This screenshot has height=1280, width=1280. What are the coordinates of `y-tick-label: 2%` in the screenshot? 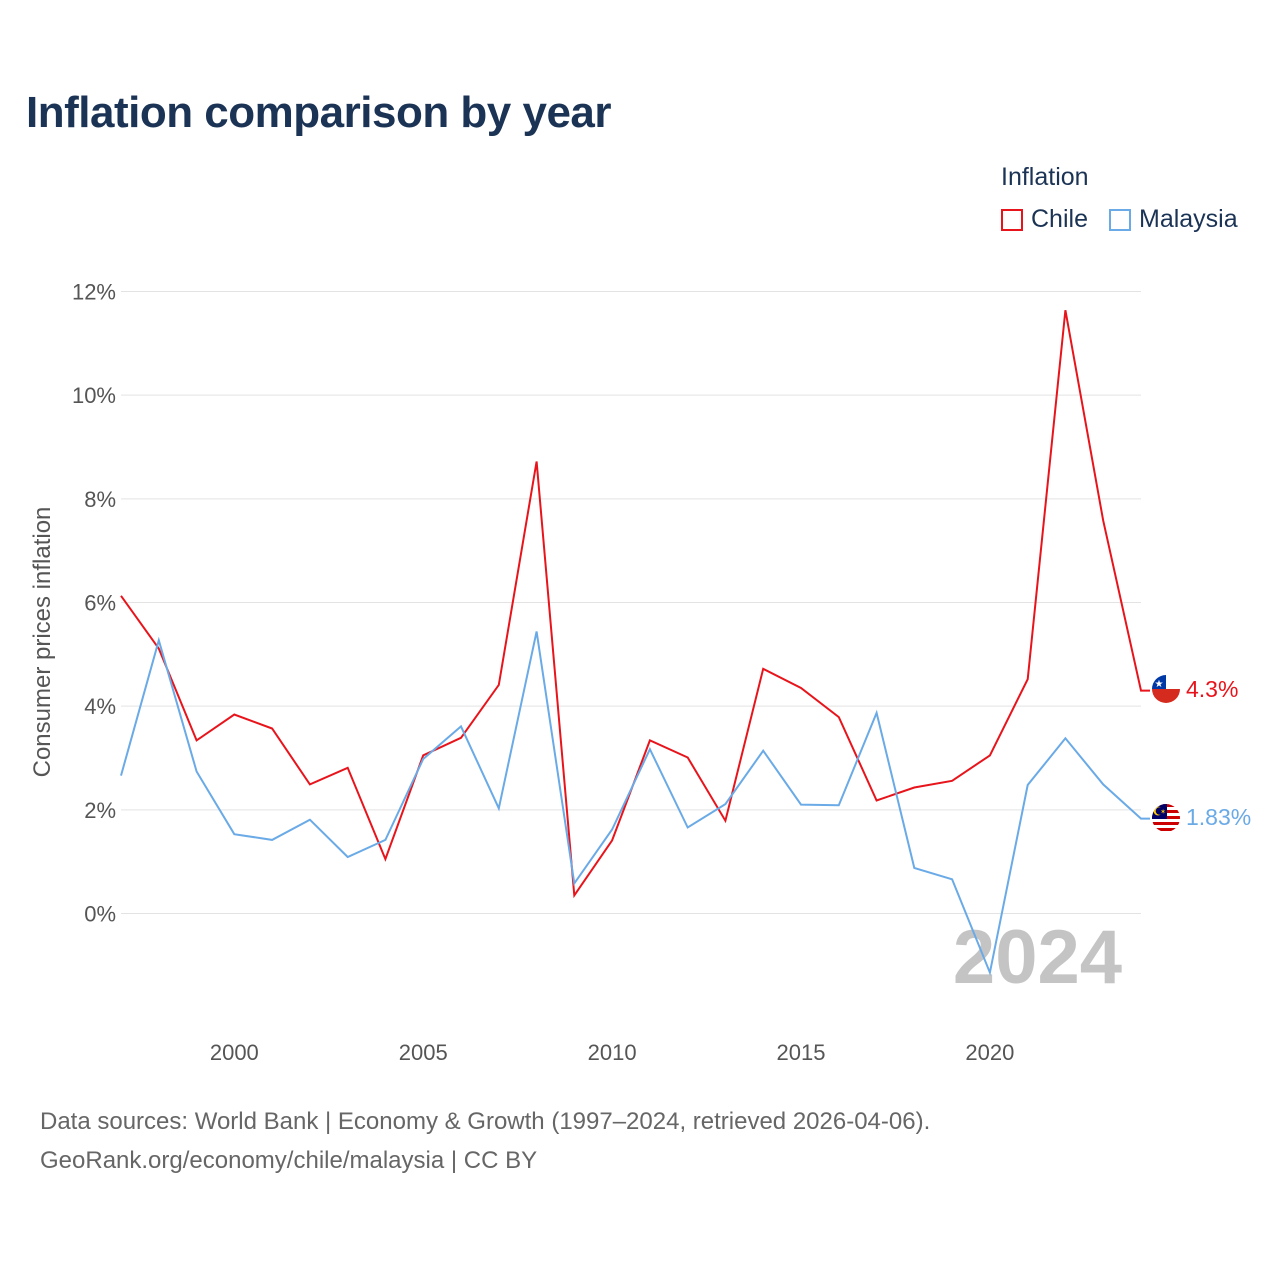 It's located at (100, 810).